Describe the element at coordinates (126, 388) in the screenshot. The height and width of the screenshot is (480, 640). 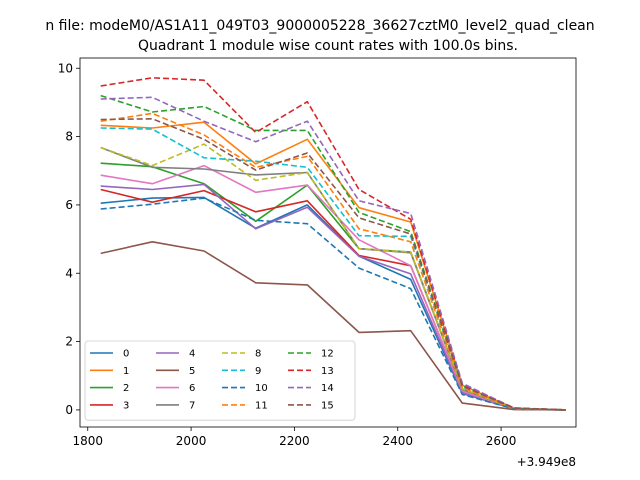
I see `legend-label-2: 2` at that location.